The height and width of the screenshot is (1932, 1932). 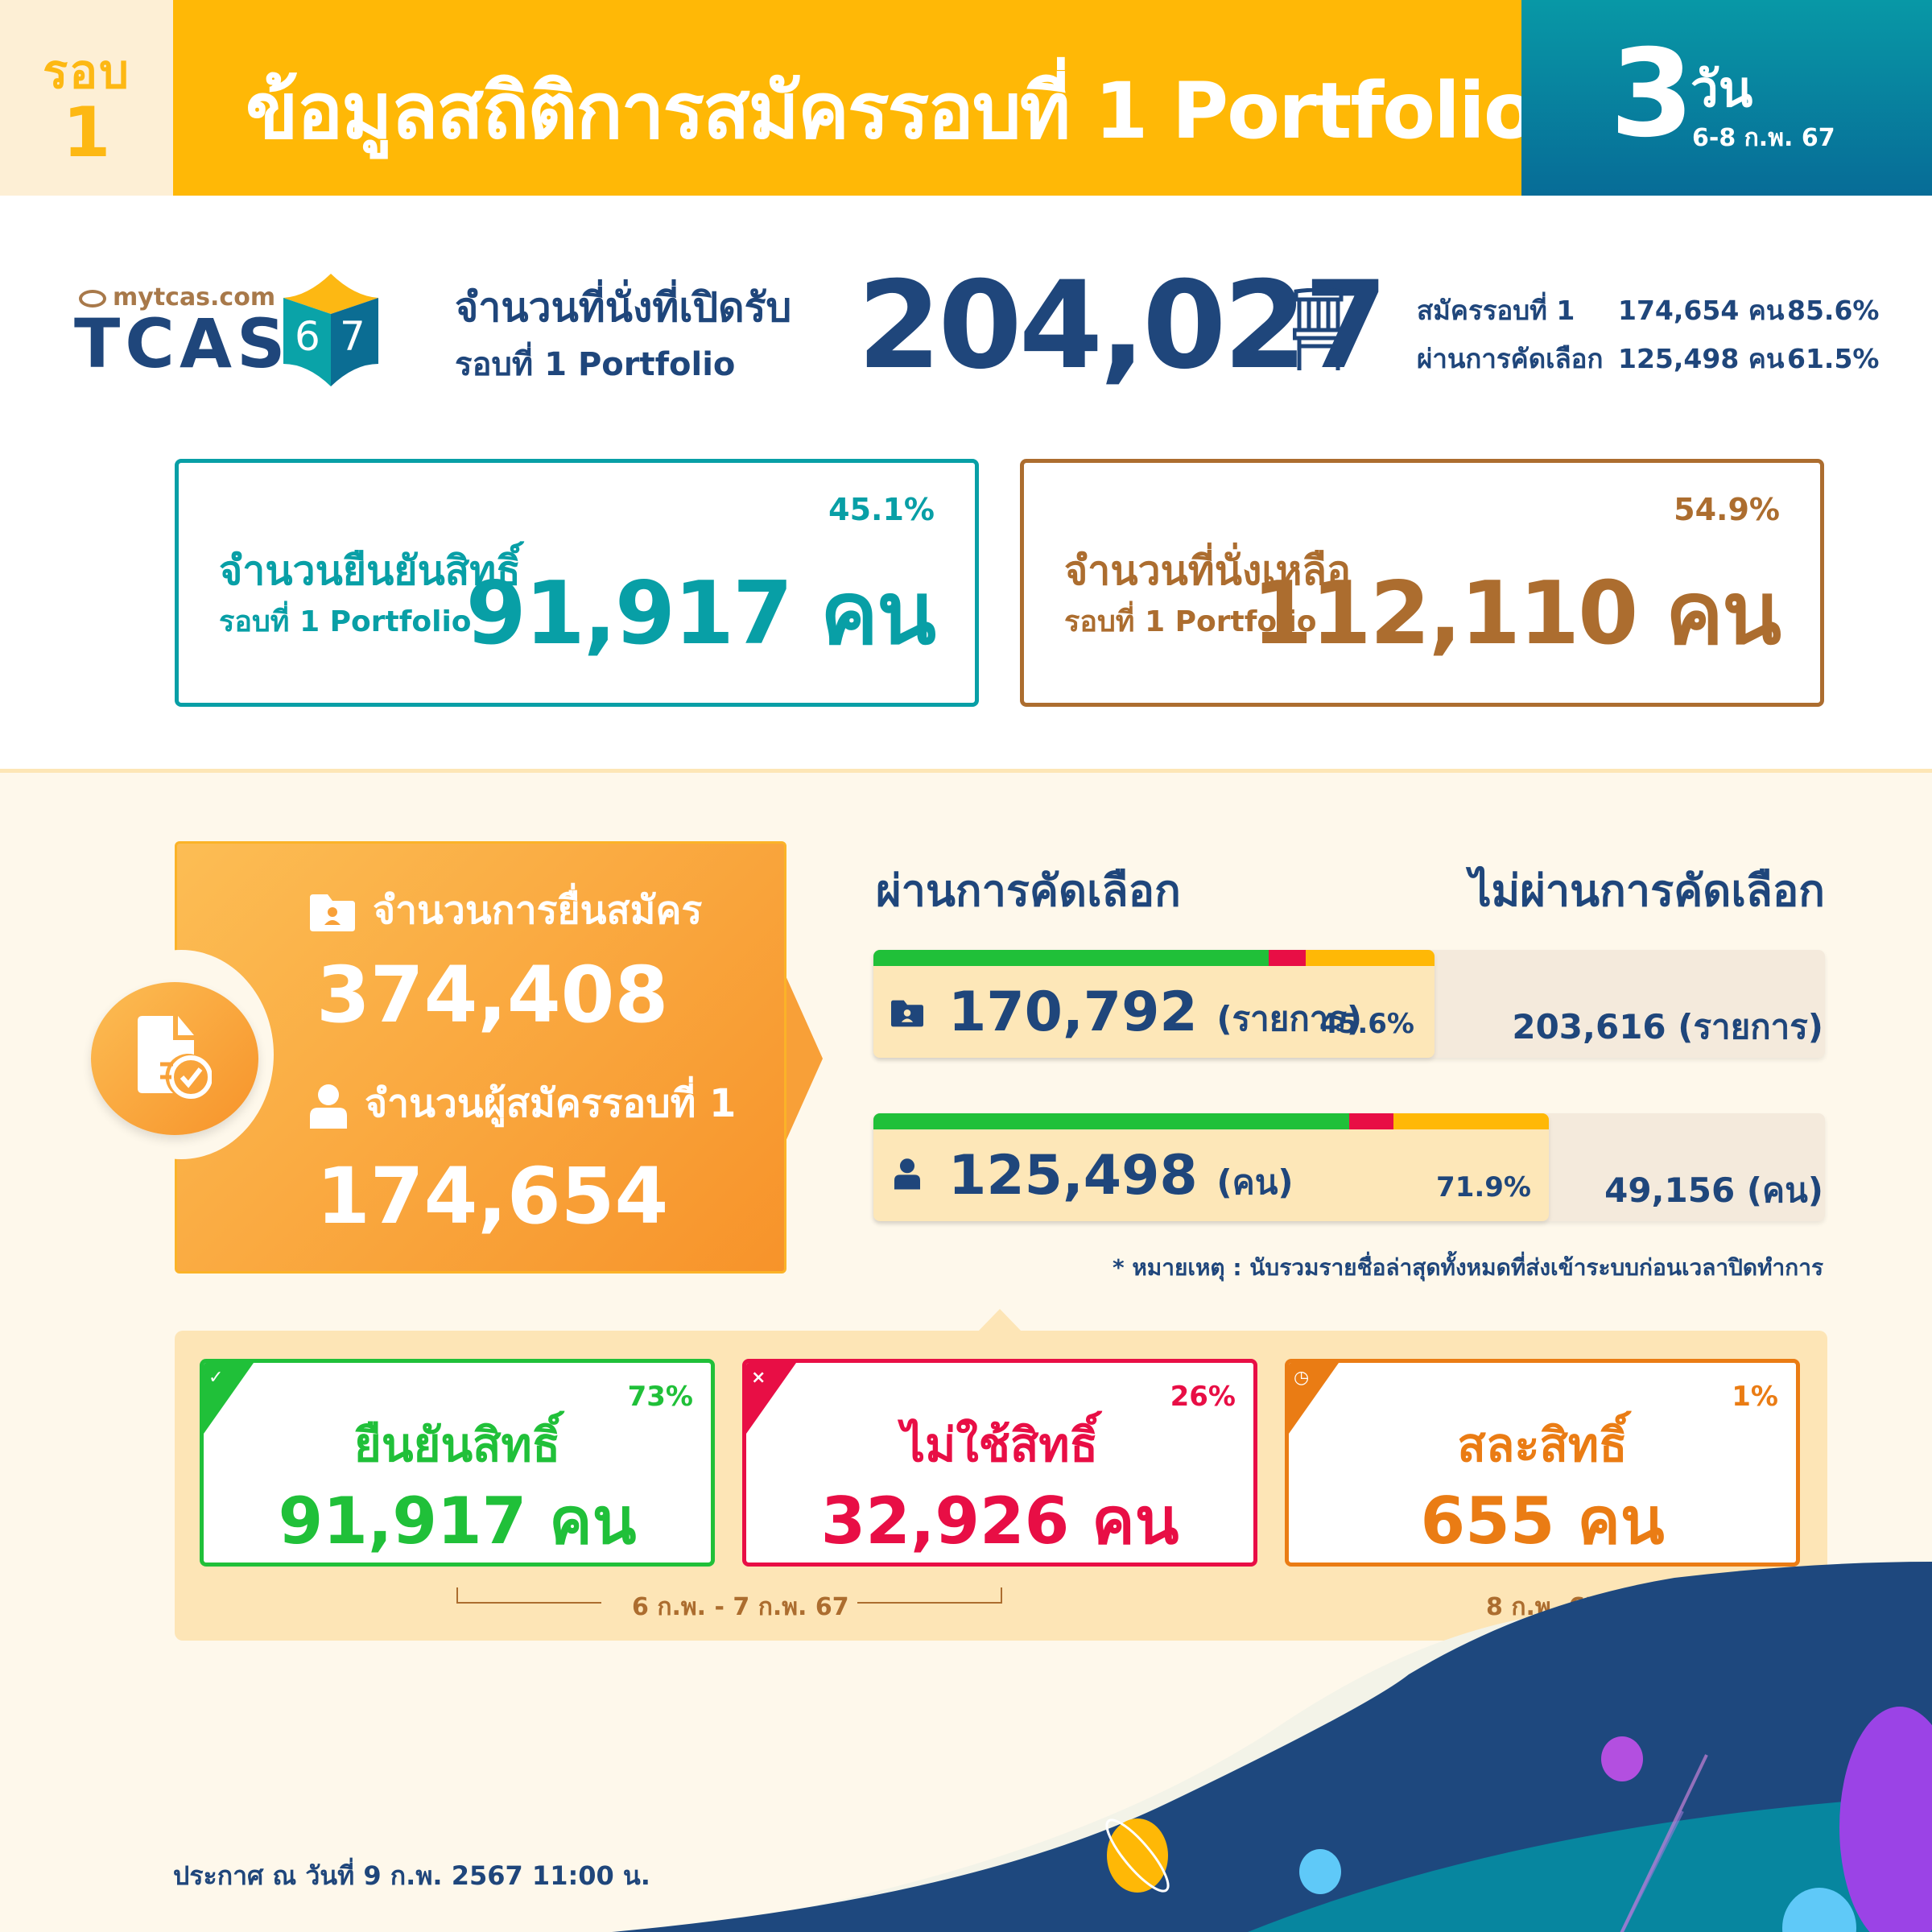 What do you see at coordinates (352, 336) in the screenshot?
I see `svg-text: 7` at bounding box center [352, 336].